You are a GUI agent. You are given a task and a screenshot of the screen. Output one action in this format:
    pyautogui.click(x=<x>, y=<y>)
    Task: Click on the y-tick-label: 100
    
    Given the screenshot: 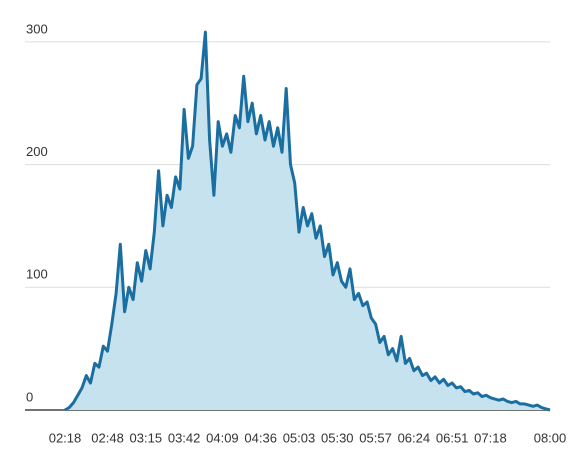 What is the action you would take?
    pyautogui.click(x=37, y=274)
    